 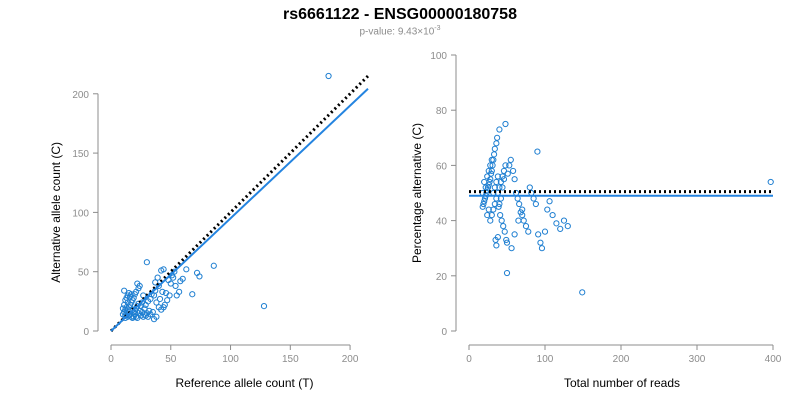 What do you see at coordinates (442, 222) in the screenshot?
I see `y-tick-label: 40` at bounding box center [442, 222].